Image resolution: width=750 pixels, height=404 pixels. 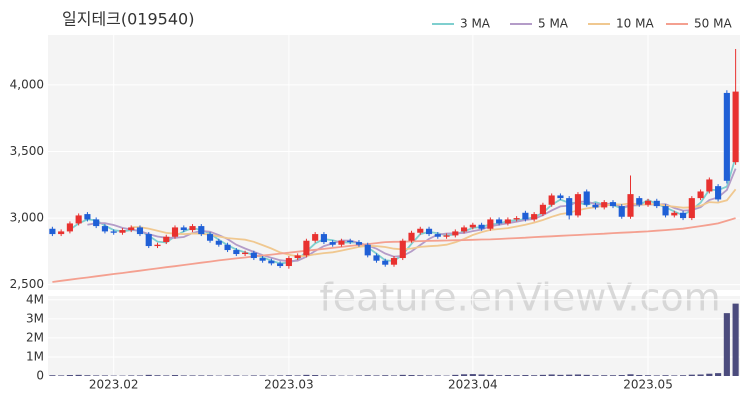 I want to click on x-tick-label: 2023.02, so click(x=114, y=385).